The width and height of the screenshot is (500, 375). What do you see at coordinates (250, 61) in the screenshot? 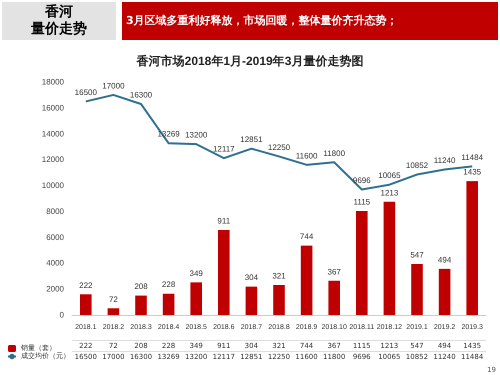
I see `chart-title: 香河市场2018年1月-2019年3月量价走势图` at bounding box center [250, 61].